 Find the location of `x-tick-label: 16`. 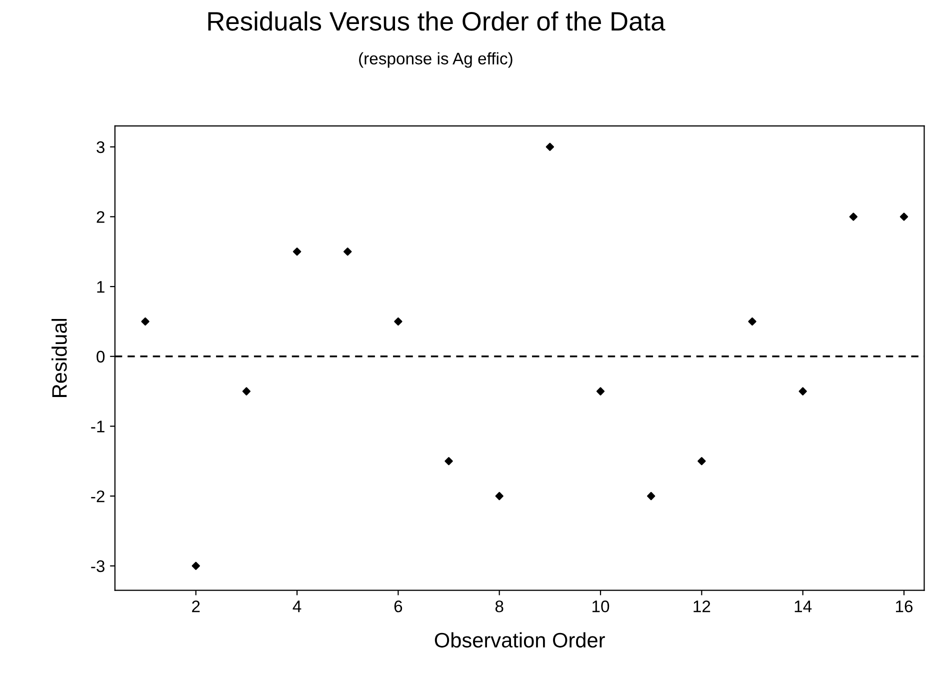

x-tick-label: 16 is located at coordinates (904, 606).